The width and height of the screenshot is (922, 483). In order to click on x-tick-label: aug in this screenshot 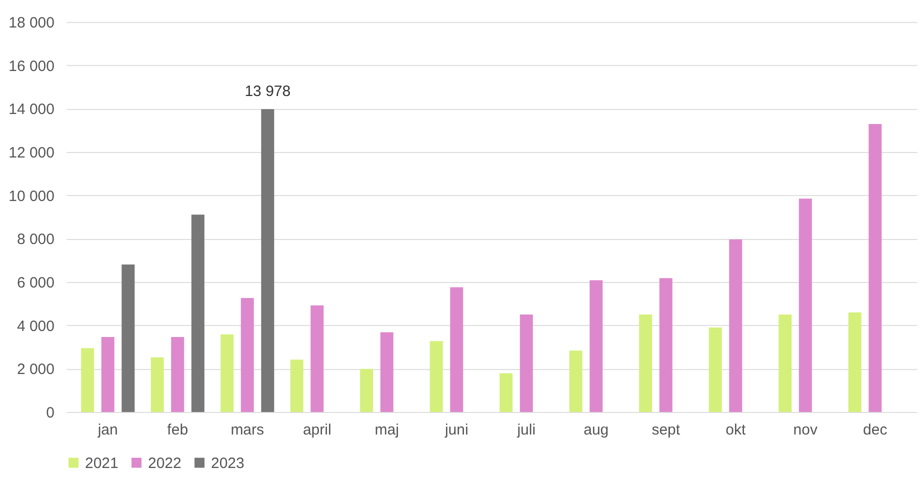, I will do `click(596, 430)`.